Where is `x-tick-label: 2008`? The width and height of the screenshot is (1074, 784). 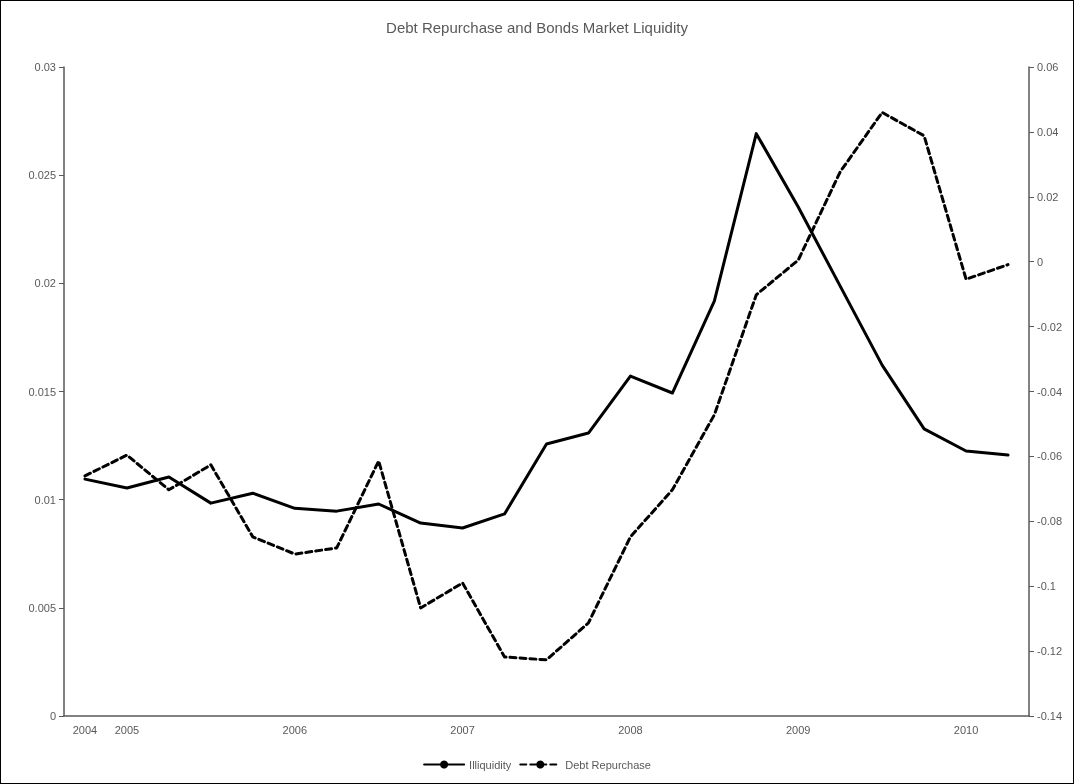
x-tick-label: 2008 is located at coordinates (630, 729).